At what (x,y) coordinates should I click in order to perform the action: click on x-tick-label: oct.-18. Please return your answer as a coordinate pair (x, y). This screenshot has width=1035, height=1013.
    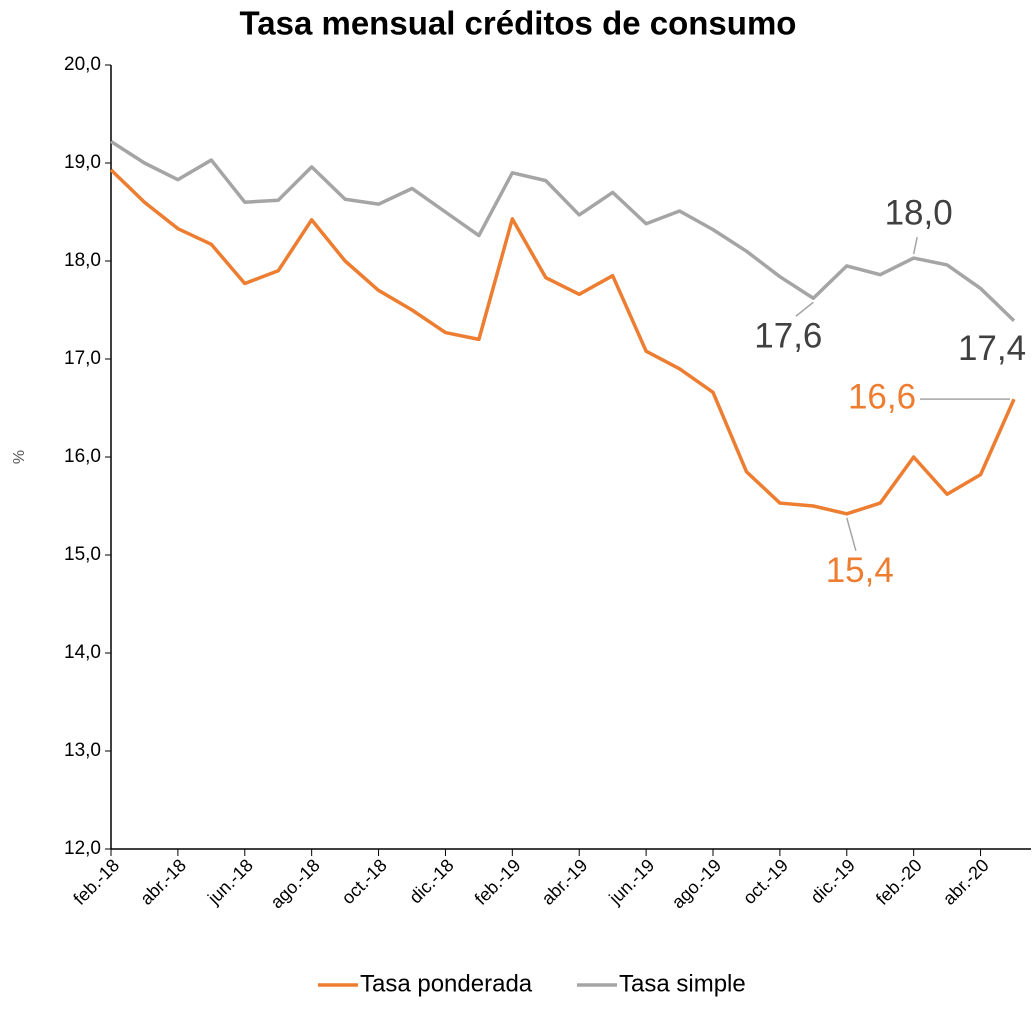
    Looking at the image, I should click on (364, 881).